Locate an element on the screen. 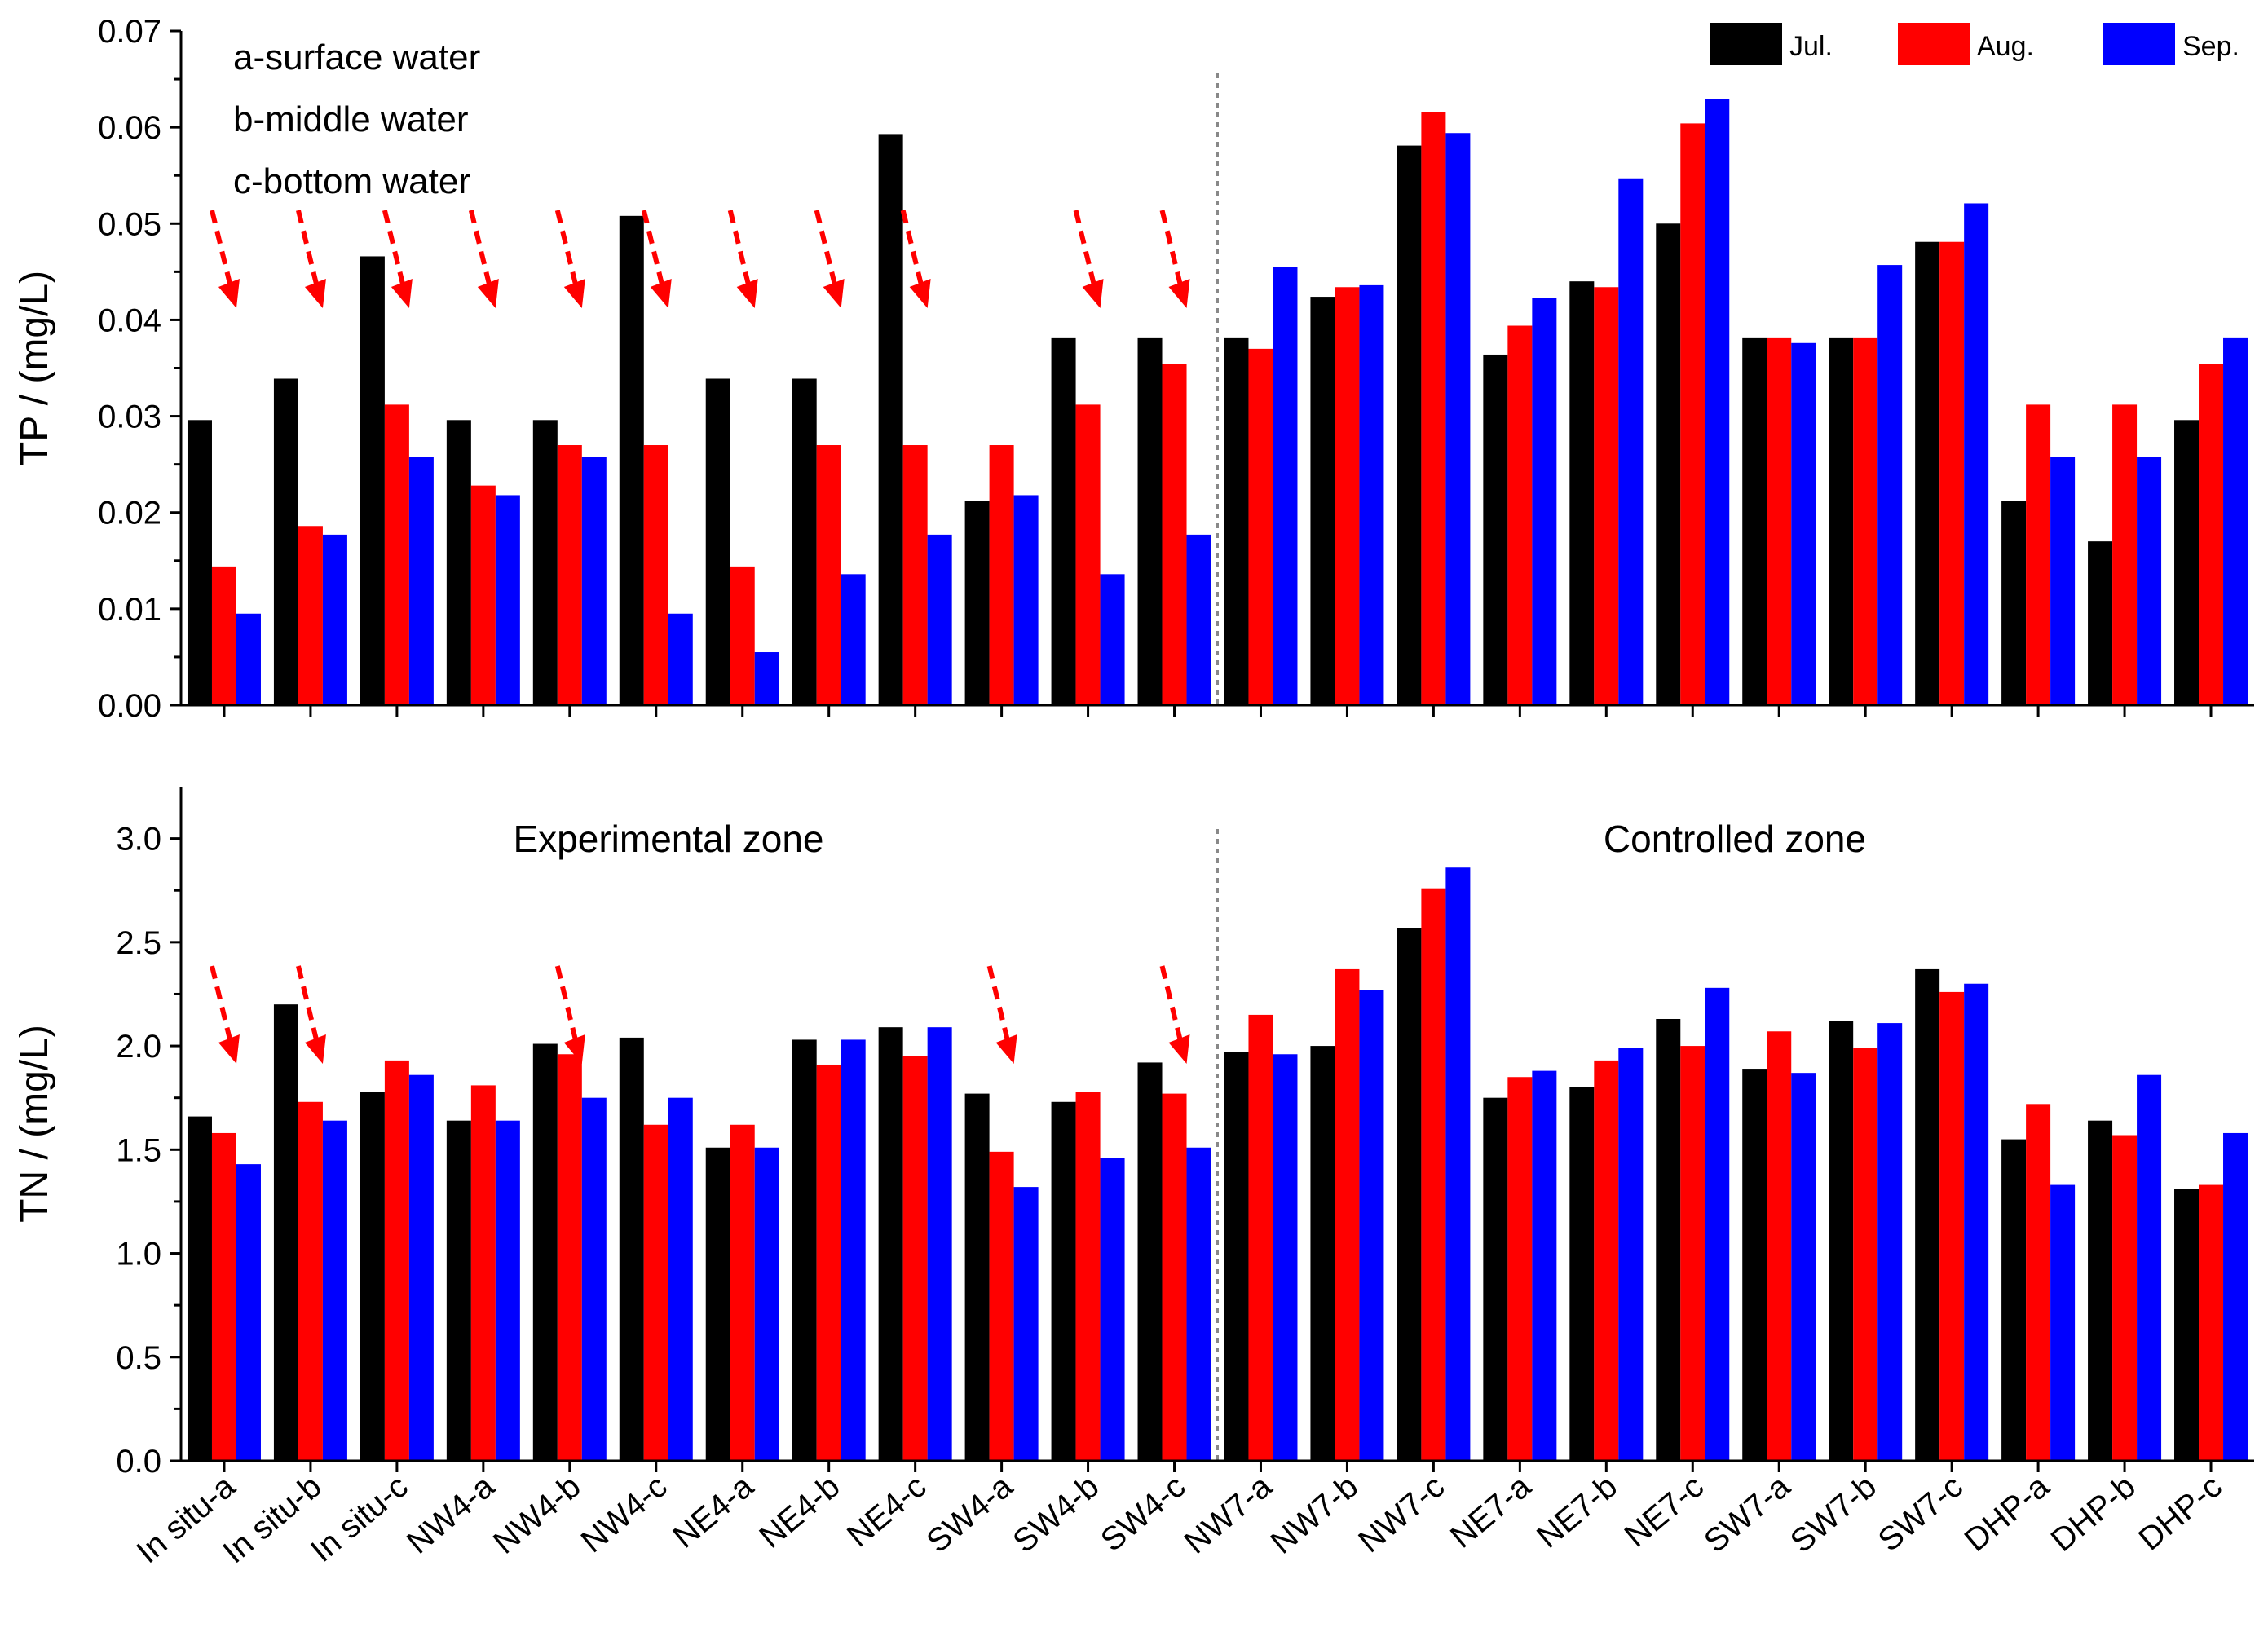  y-tick-label-tp-5: 0.05 is located at coordinates (129, 224).